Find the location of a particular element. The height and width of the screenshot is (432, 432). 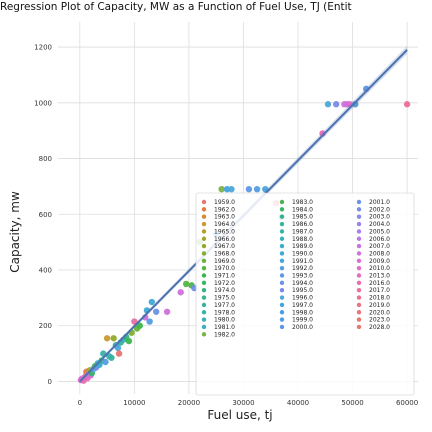

legend-entry: 2028.0 is located at coordinates (379, 327).